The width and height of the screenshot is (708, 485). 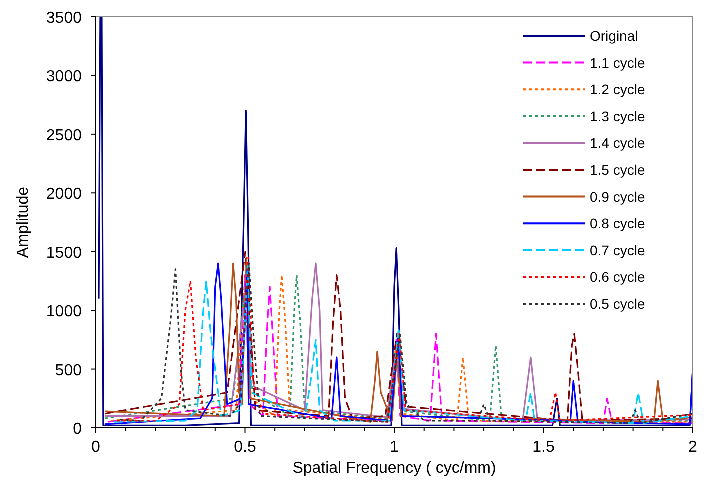 I want to click on y-tick-label: 1000, so click(x=64, y=312).